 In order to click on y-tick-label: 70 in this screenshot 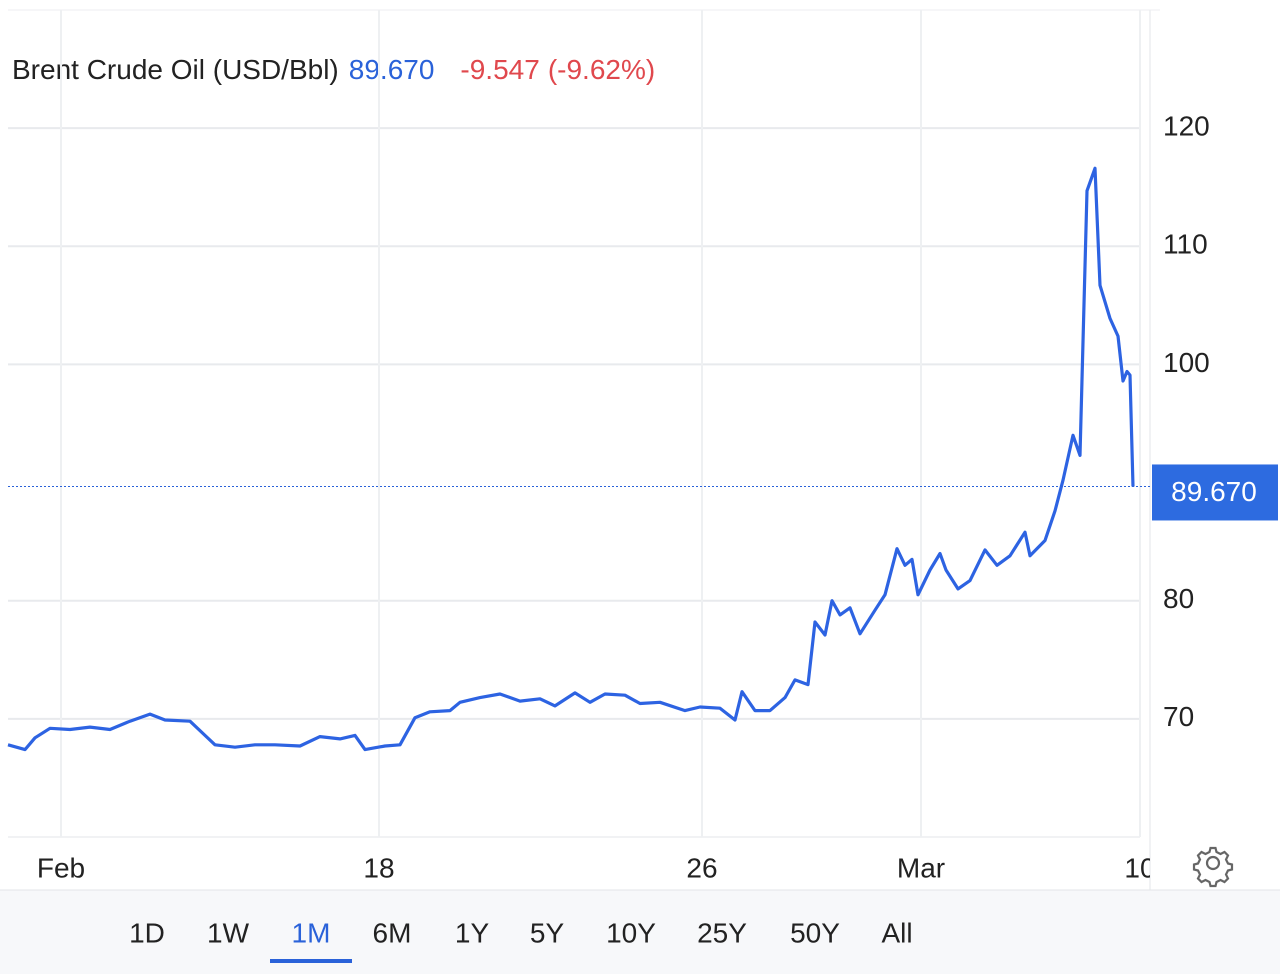, I will do `click(1178, 716)`.